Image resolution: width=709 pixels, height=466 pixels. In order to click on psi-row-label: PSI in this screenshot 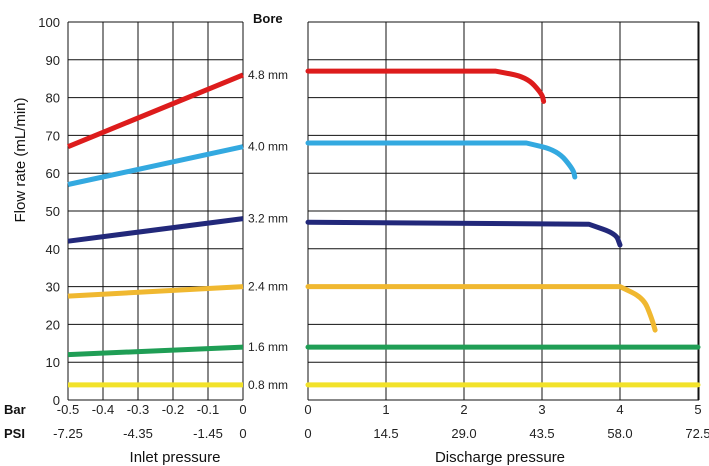, I will do `click(14, 433)`.